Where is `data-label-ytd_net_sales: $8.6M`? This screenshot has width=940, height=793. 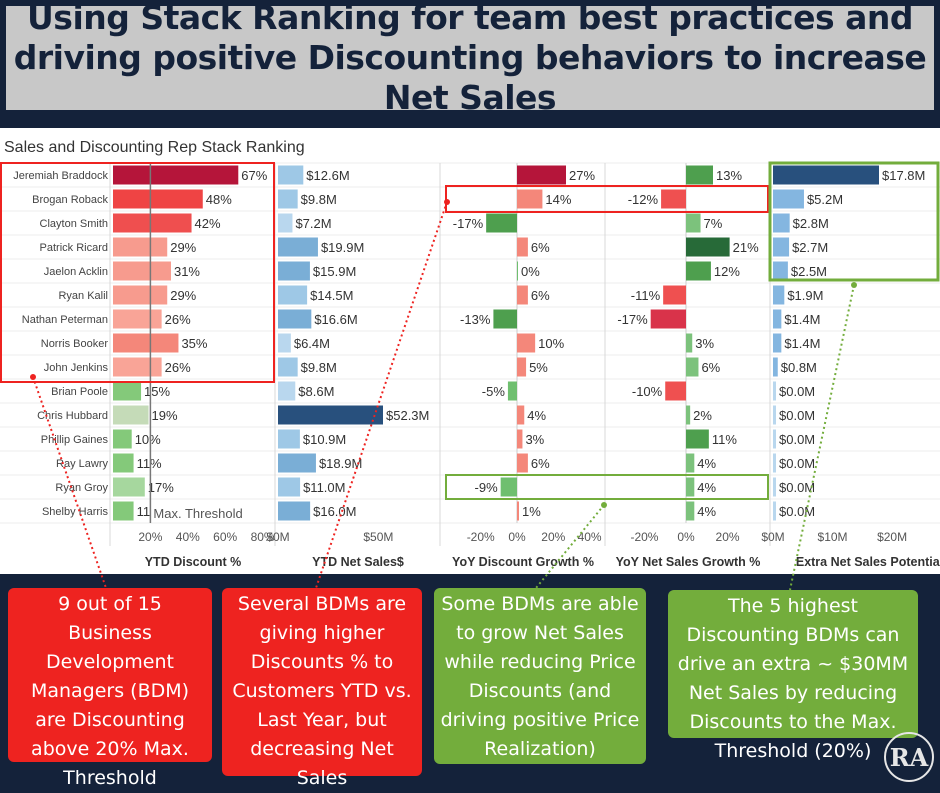 data-label-ytd_net_sales: $8.6M is located at coordinates (316, 391).